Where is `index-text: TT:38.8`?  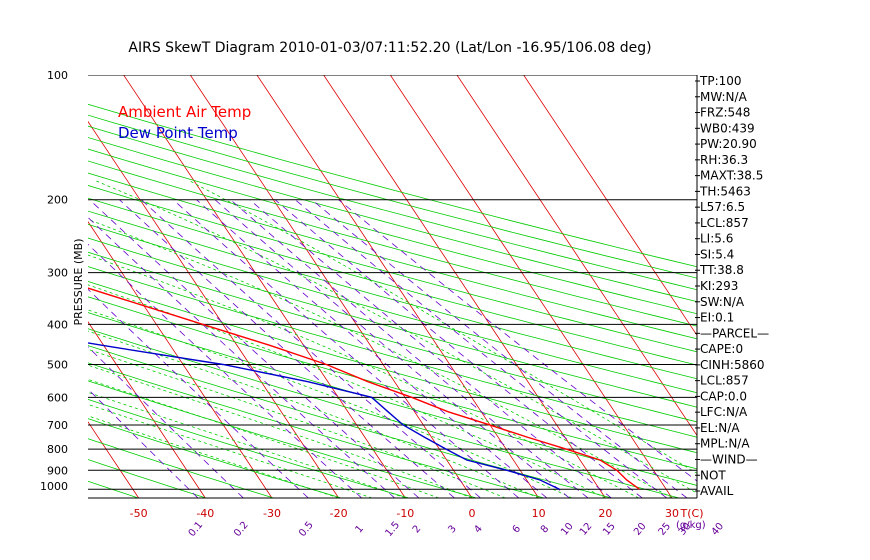
index-text: TT:38.8 is located at coordinates (721, 270).